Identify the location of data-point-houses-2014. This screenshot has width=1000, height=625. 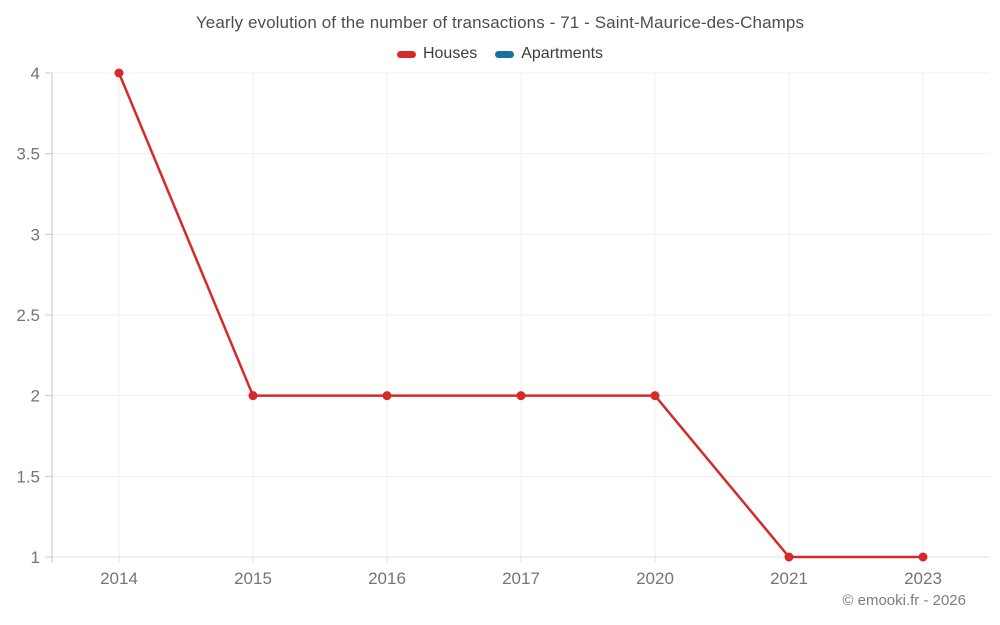
(119, 73).